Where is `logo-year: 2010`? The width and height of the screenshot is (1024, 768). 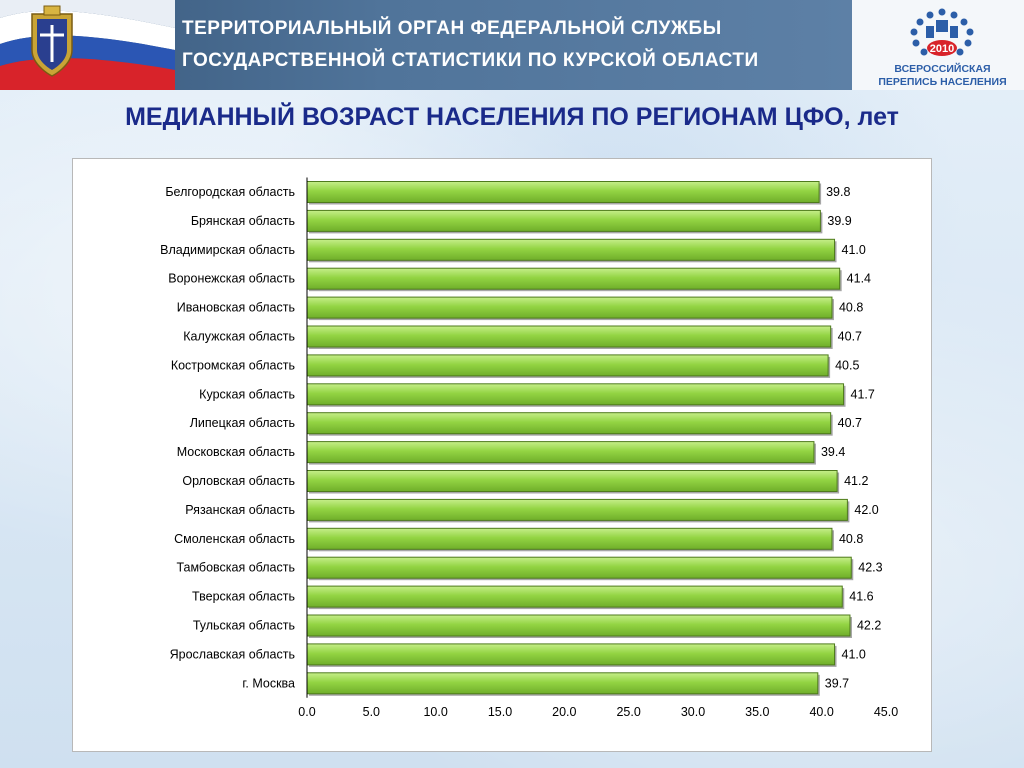
logo-year: 2010 is located at coordinates (942, 49).